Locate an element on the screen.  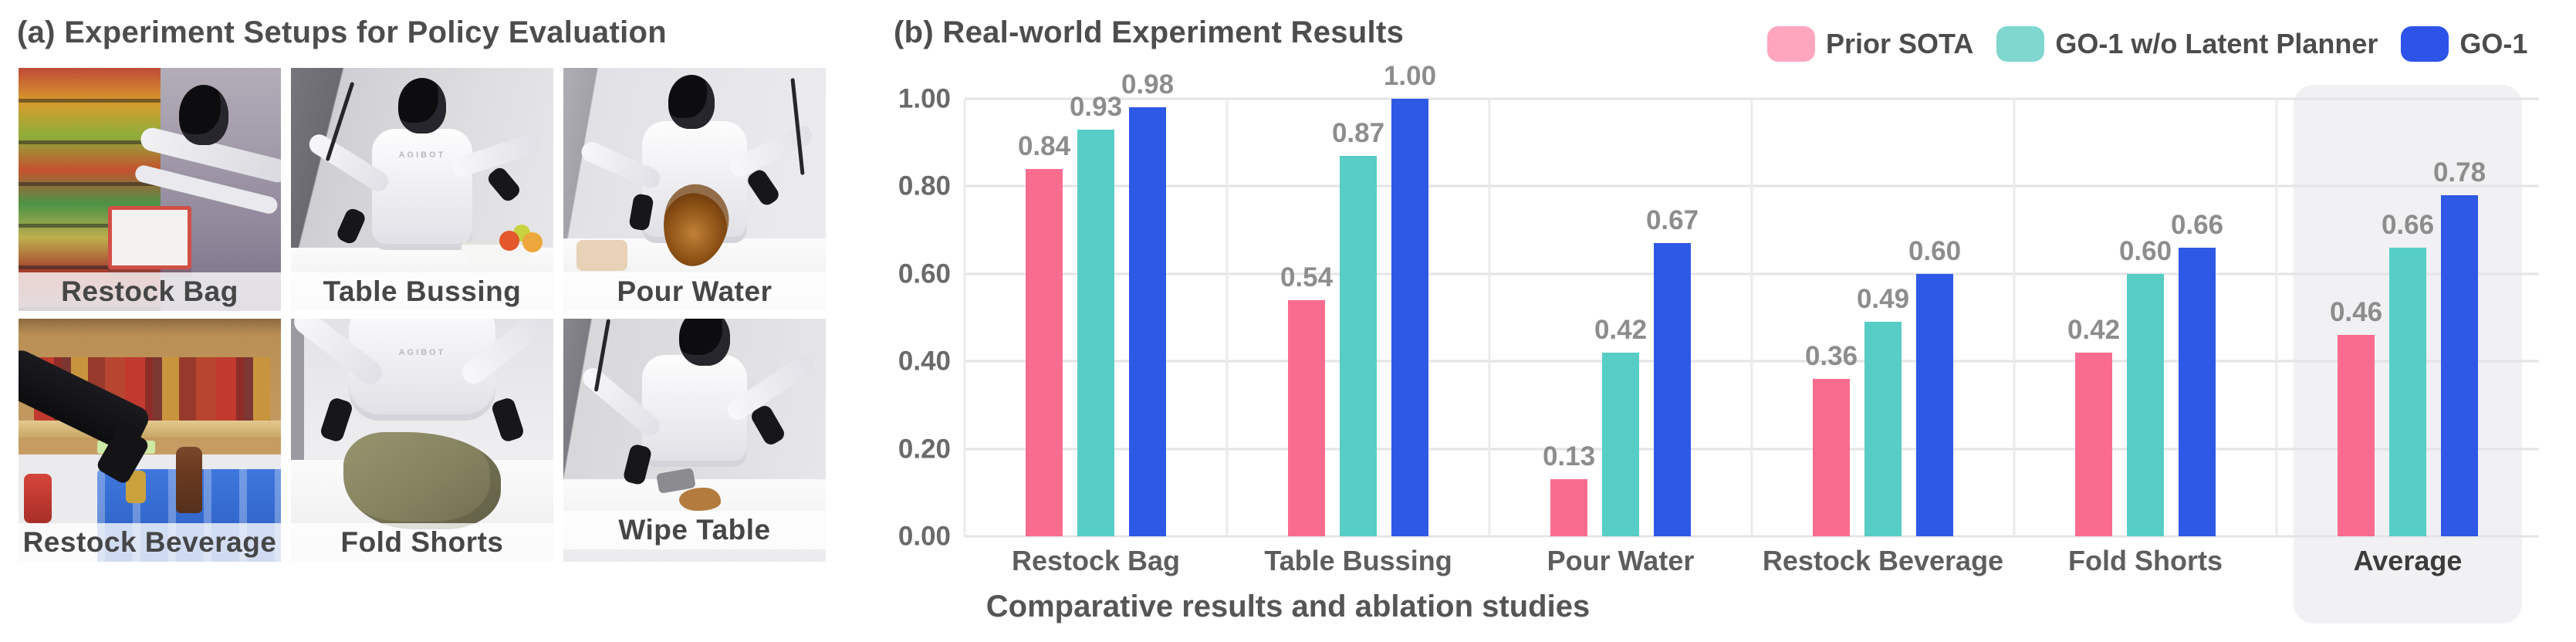
bar-go-1-w-o-latent-planner: 0.66 is located at coordinates (2408, 373).